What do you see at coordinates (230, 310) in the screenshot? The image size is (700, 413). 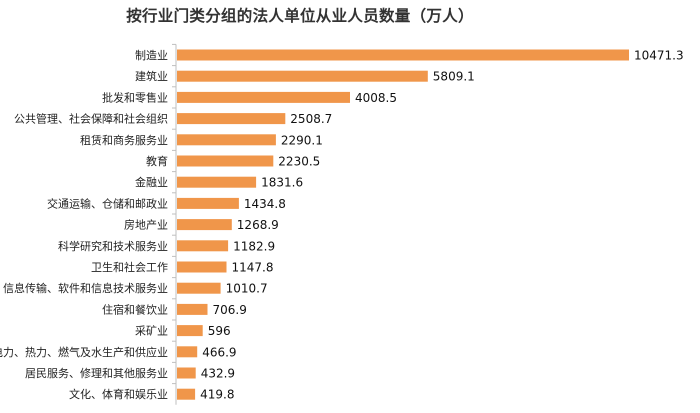 I see `value-label: 706.9` at bounding box center [230, 310].